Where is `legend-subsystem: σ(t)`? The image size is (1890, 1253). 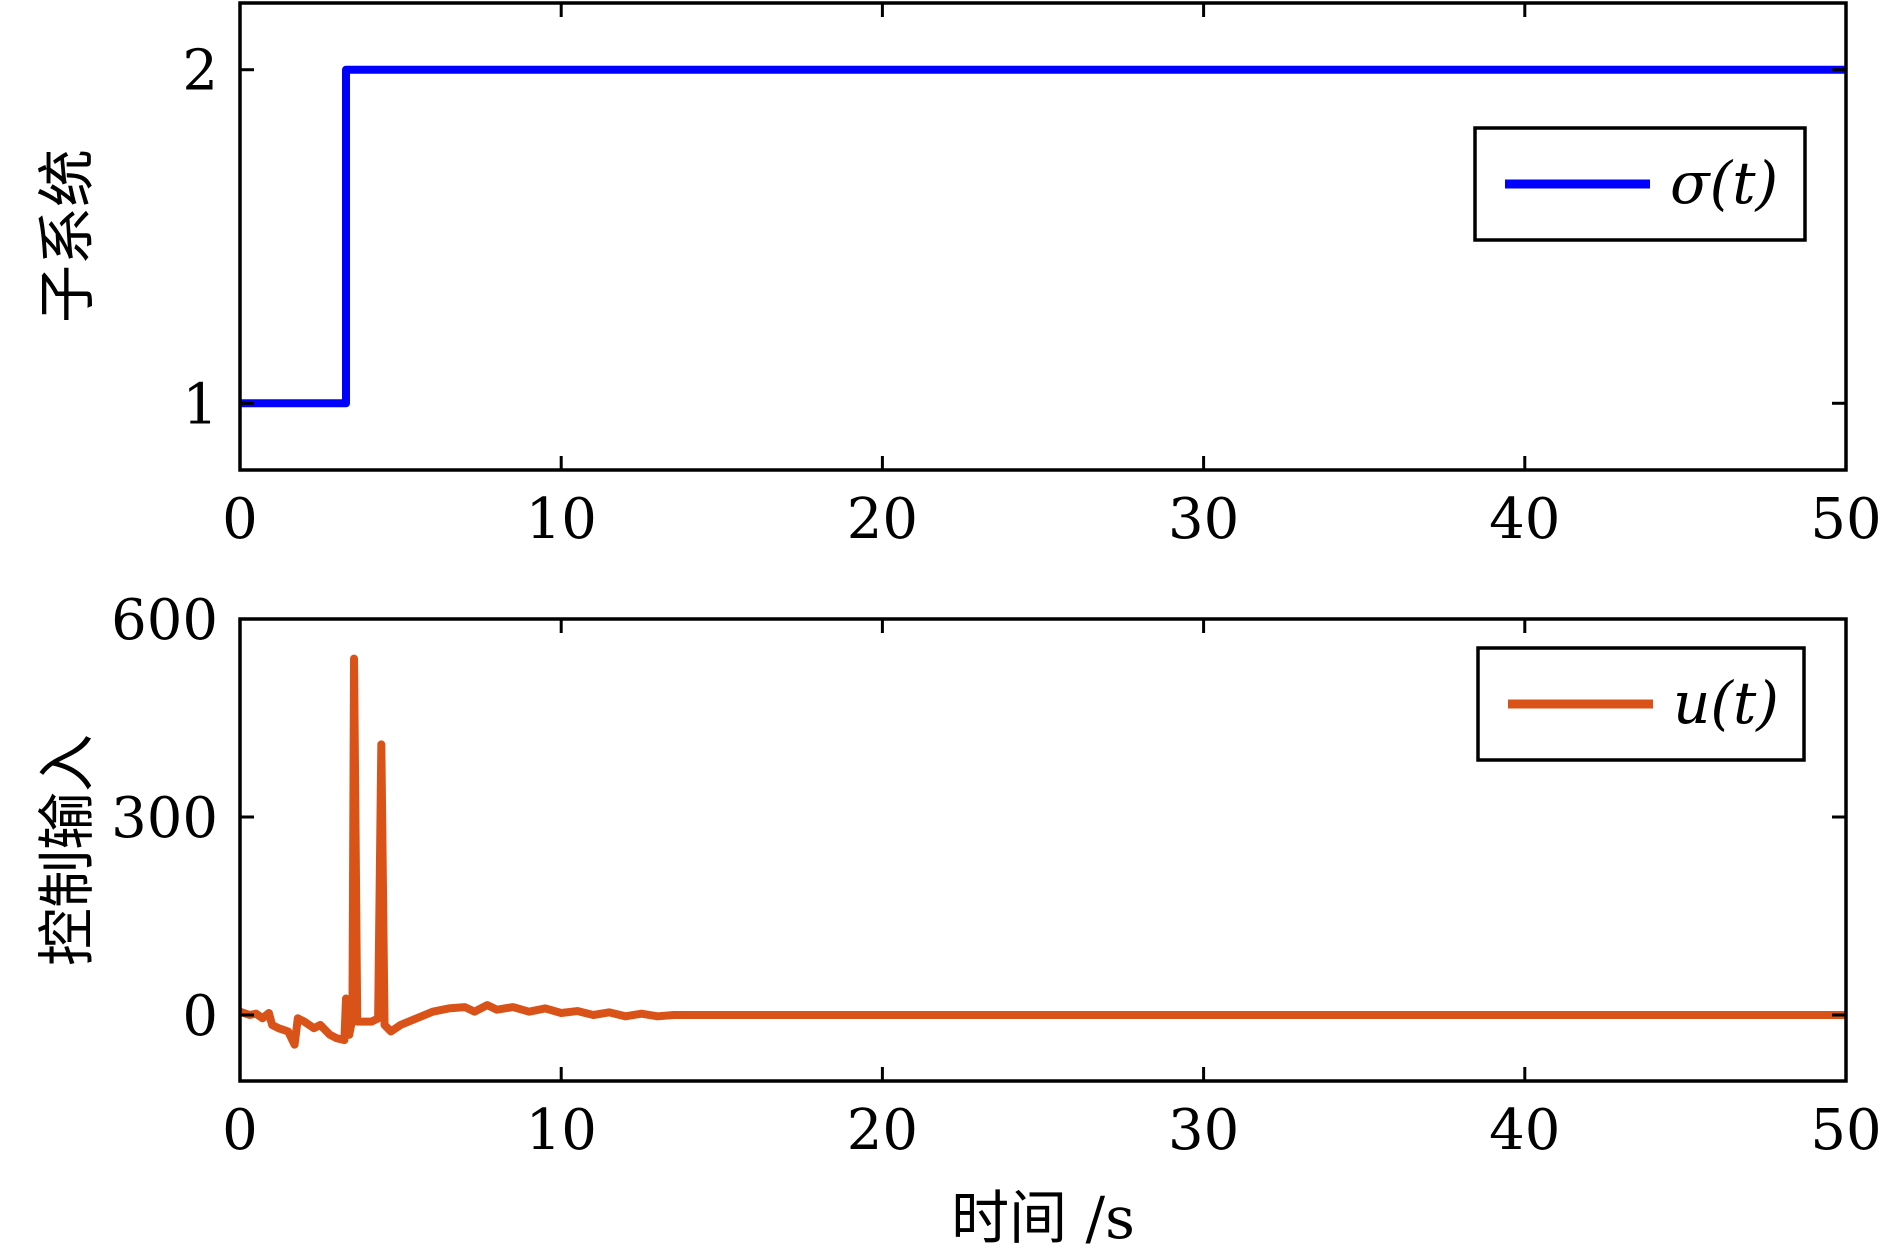 legend-subsystem: σ(t) is located at coordinates (1640, 184).